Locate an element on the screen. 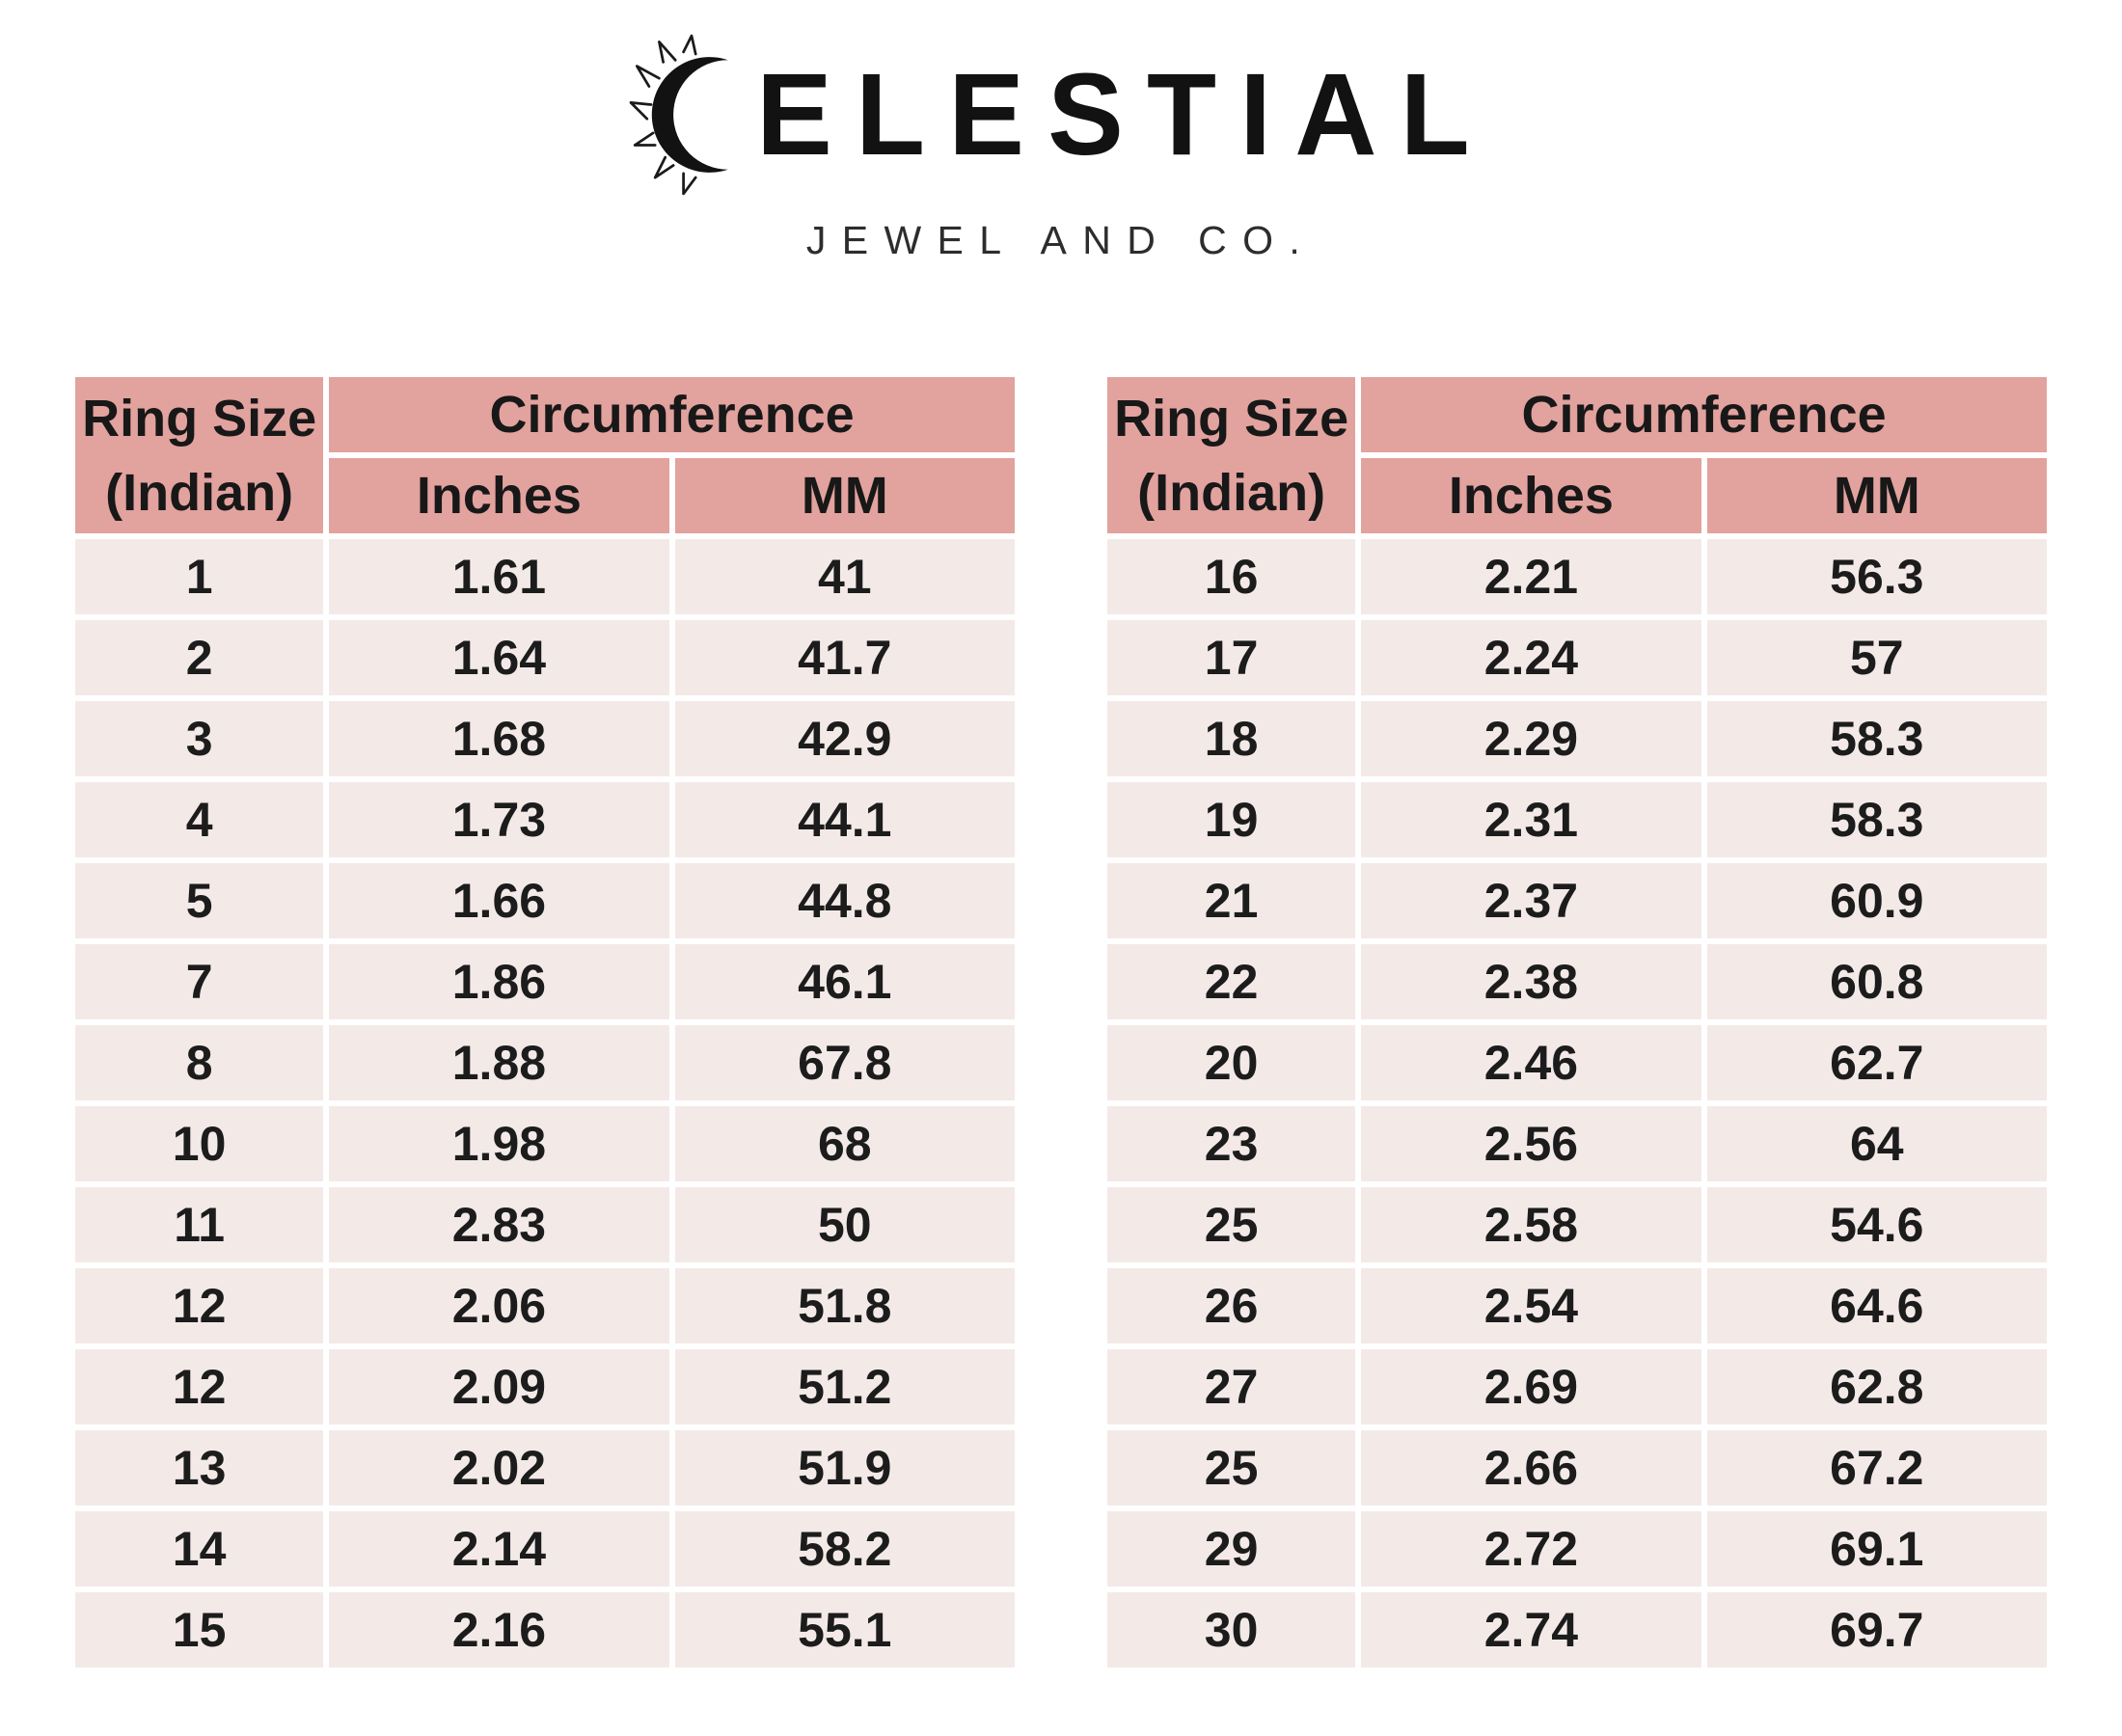 The image size is (2122, 1736). table-cell-mm: 44.8 is located at coordinates (845, 901).